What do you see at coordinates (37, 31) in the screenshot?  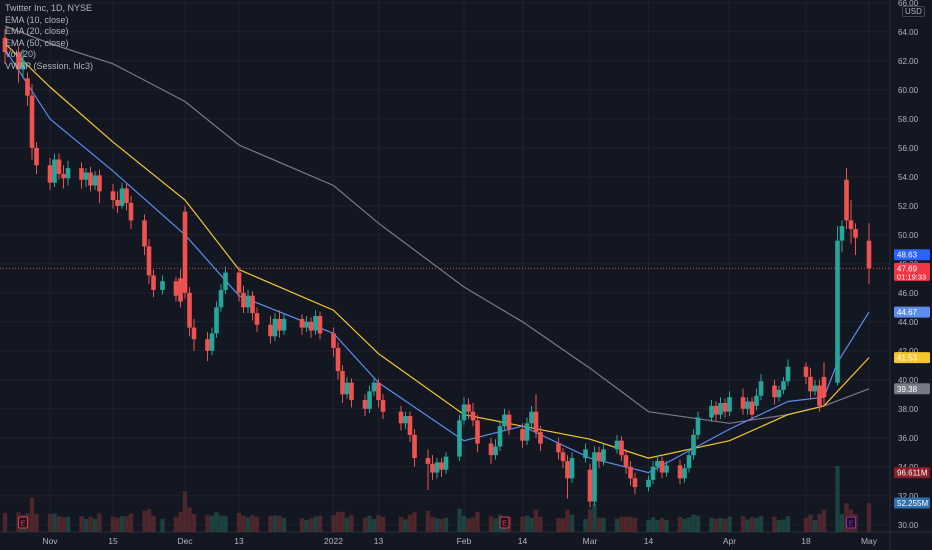 I see `legend-ema20: EMA (20, close)` at bounding box center [37, 31].